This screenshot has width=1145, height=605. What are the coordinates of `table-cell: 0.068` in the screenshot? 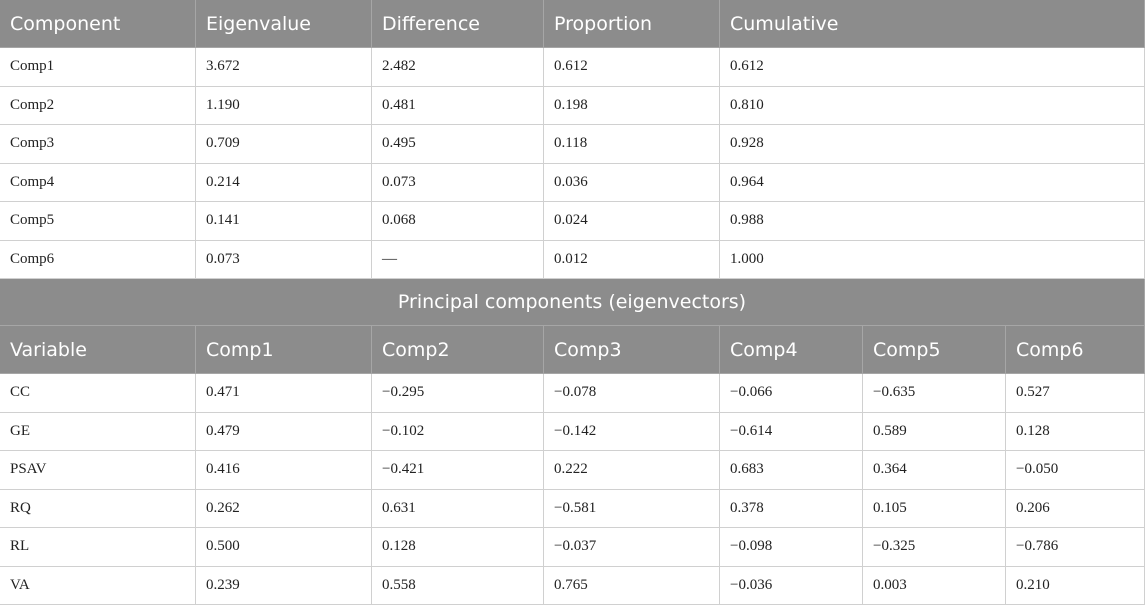 It's located at (458, 221).